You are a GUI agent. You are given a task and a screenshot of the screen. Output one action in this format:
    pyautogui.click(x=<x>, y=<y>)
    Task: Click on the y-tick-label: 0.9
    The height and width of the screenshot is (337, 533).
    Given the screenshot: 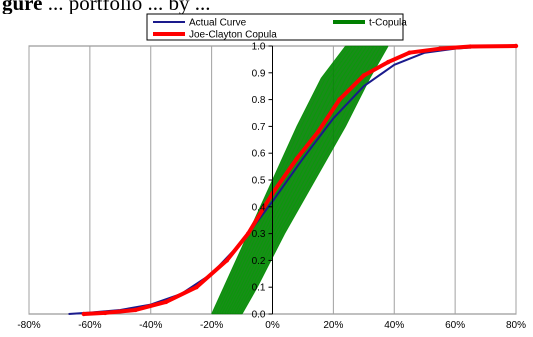 What is the action you would take?
    pyautogui.click(x=259, y=73)
    